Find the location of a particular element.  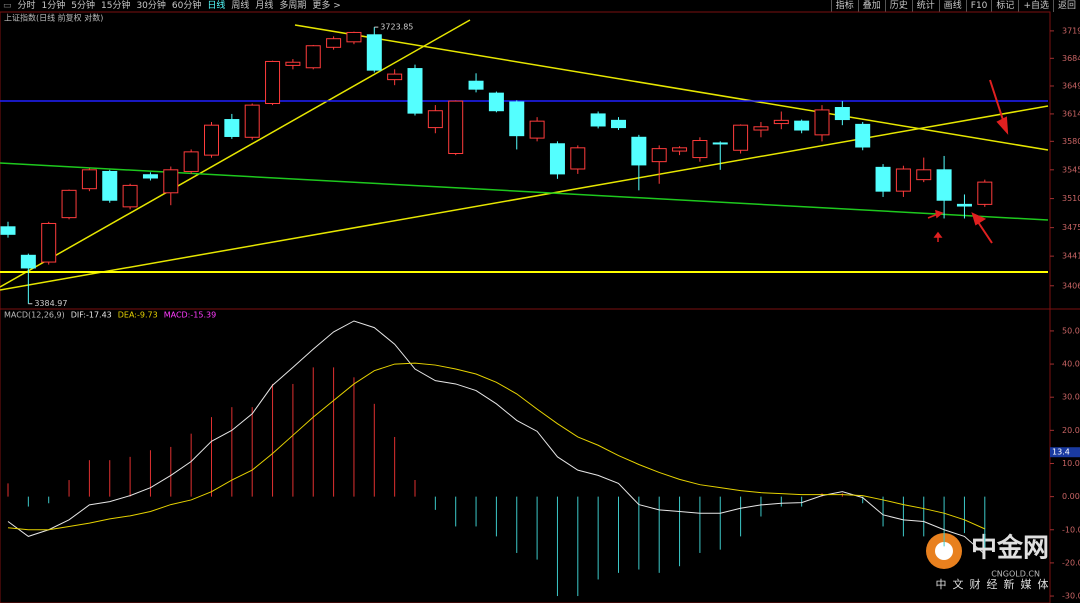

watermark: 中金网 CNGOLD.CN 中文财经新媒体 is located at coordinates (990, 562).